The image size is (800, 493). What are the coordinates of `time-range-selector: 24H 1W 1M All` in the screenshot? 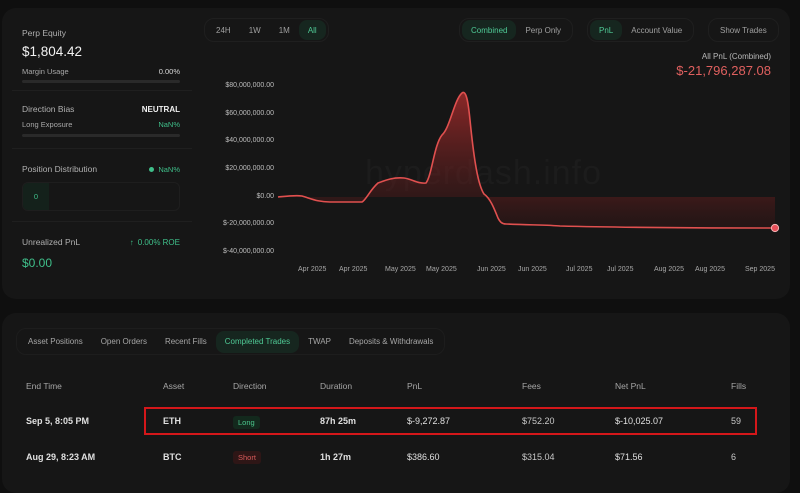 It's located at (266, 30).